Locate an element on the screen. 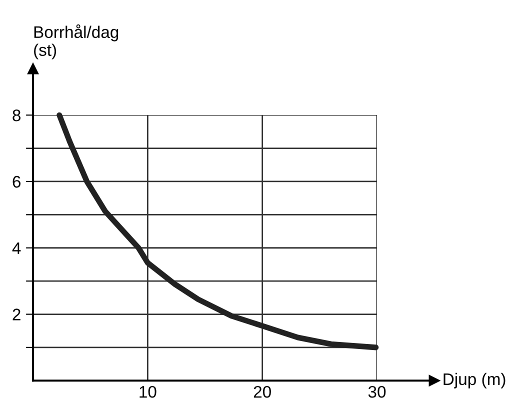 The height and width of the screenshot is (416, 508). y-tick-label: 8 is located at coordinates (16, 116).